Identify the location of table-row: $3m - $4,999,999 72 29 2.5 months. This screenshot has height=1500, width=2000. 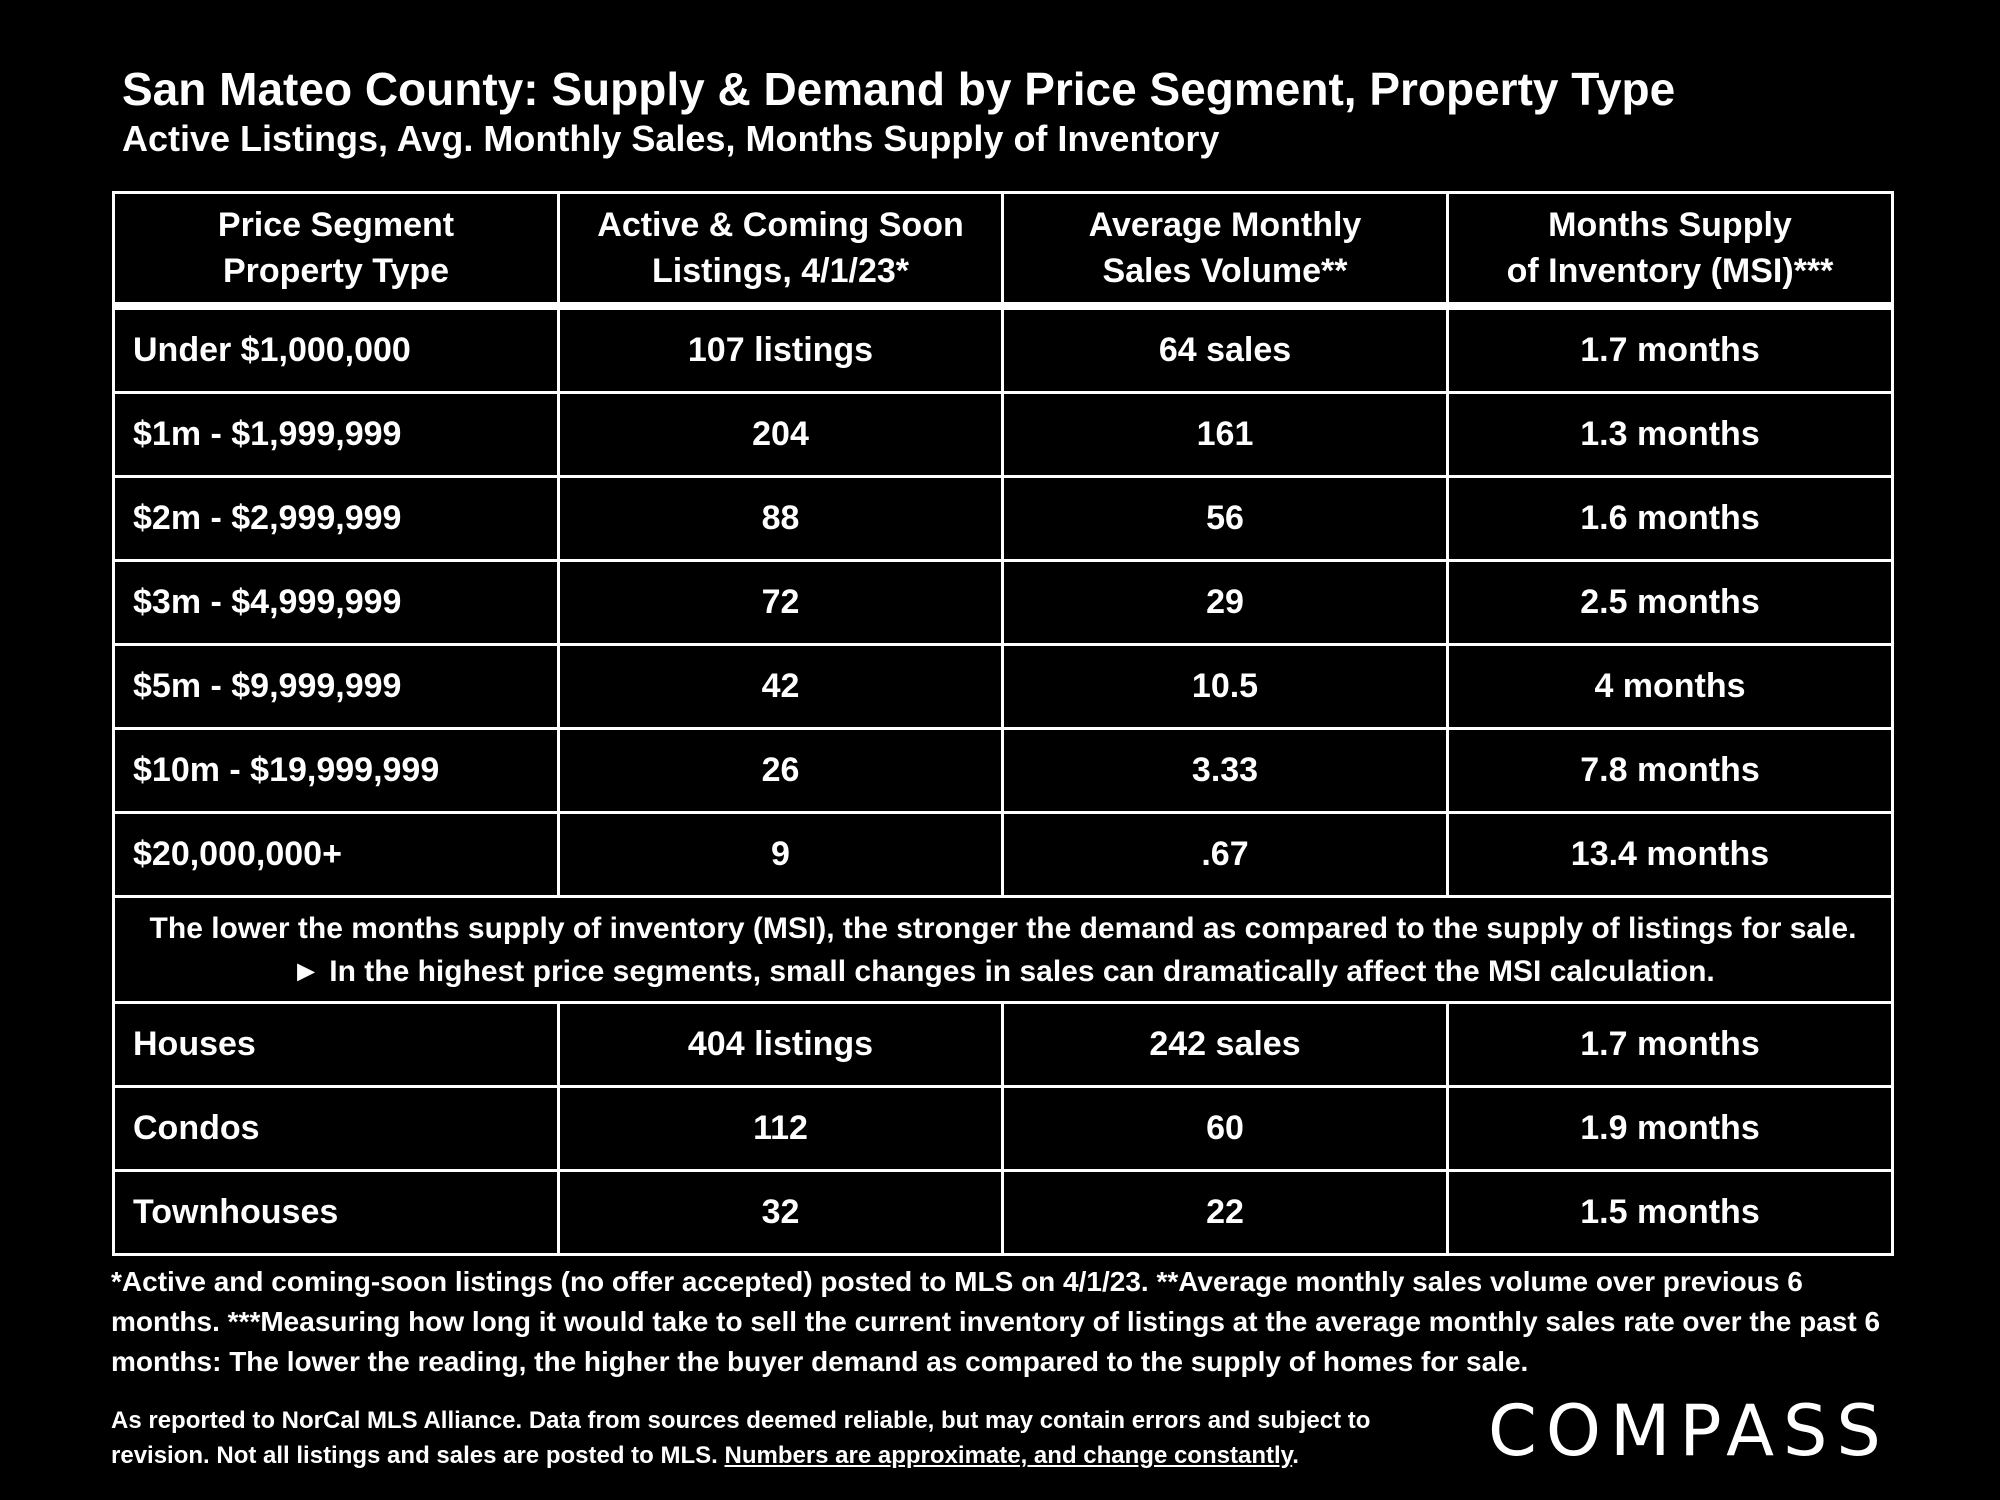
(1003, 602).